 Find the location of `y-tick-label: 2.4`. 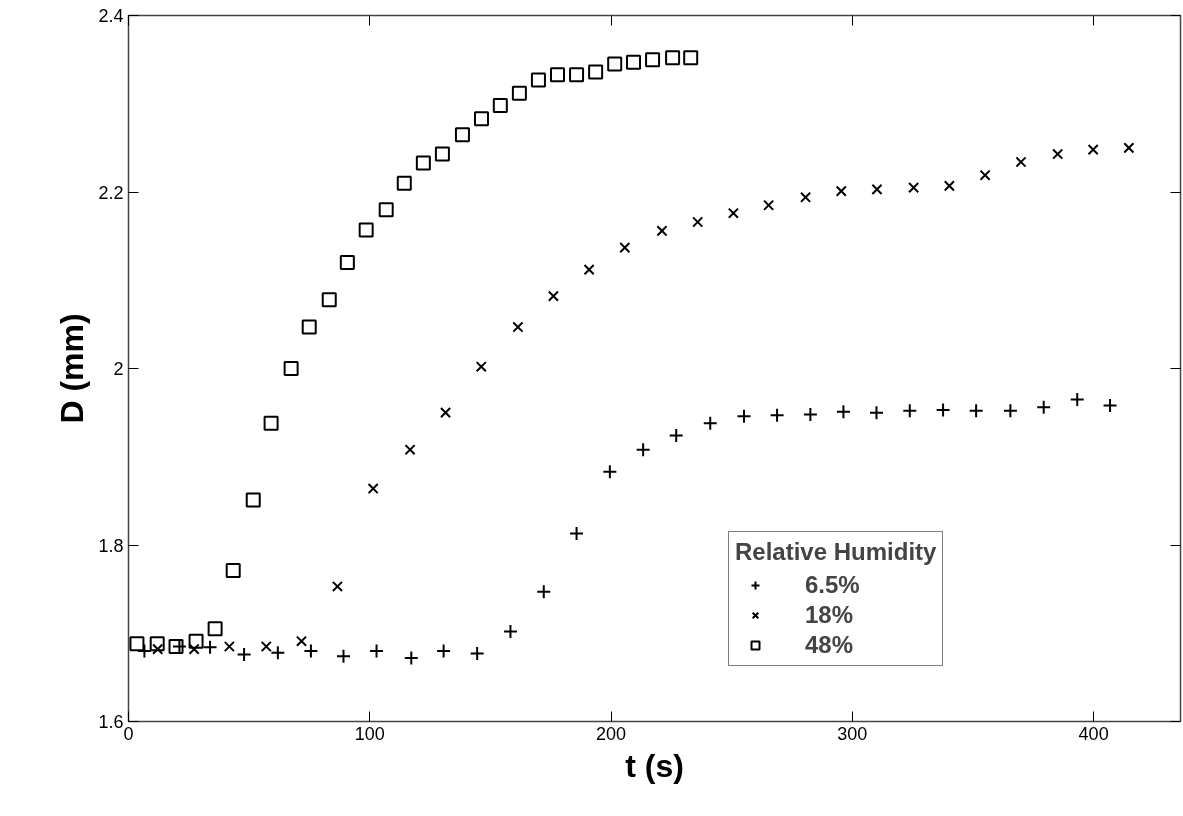

y-tick-label: 2.4 is located at coordinates (111, 16).